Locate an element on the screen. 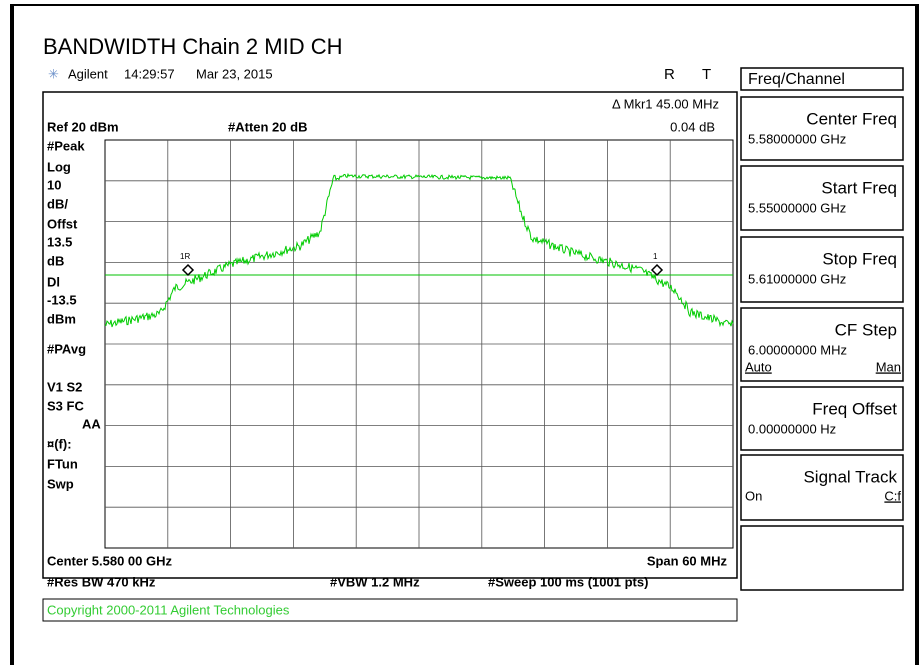  marker-readout: Δ Mkr1 45.00 MHz is located at coordinates (665, 103).